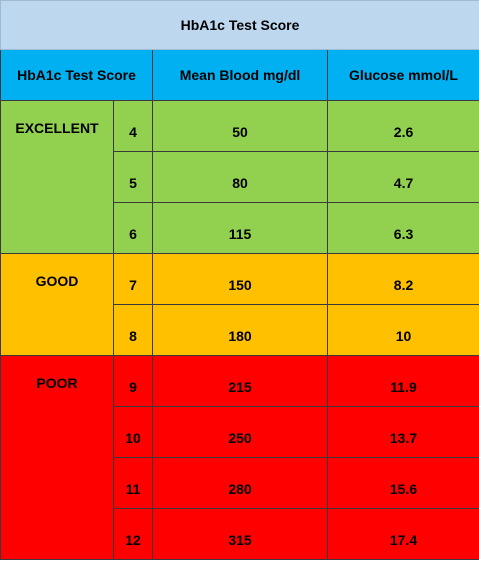 Image resolution: width=479 pixels, height=569 pixels. Describe the element at coordinates (133, 279) in the screenshot. I see `score-cell: 7` at that location.